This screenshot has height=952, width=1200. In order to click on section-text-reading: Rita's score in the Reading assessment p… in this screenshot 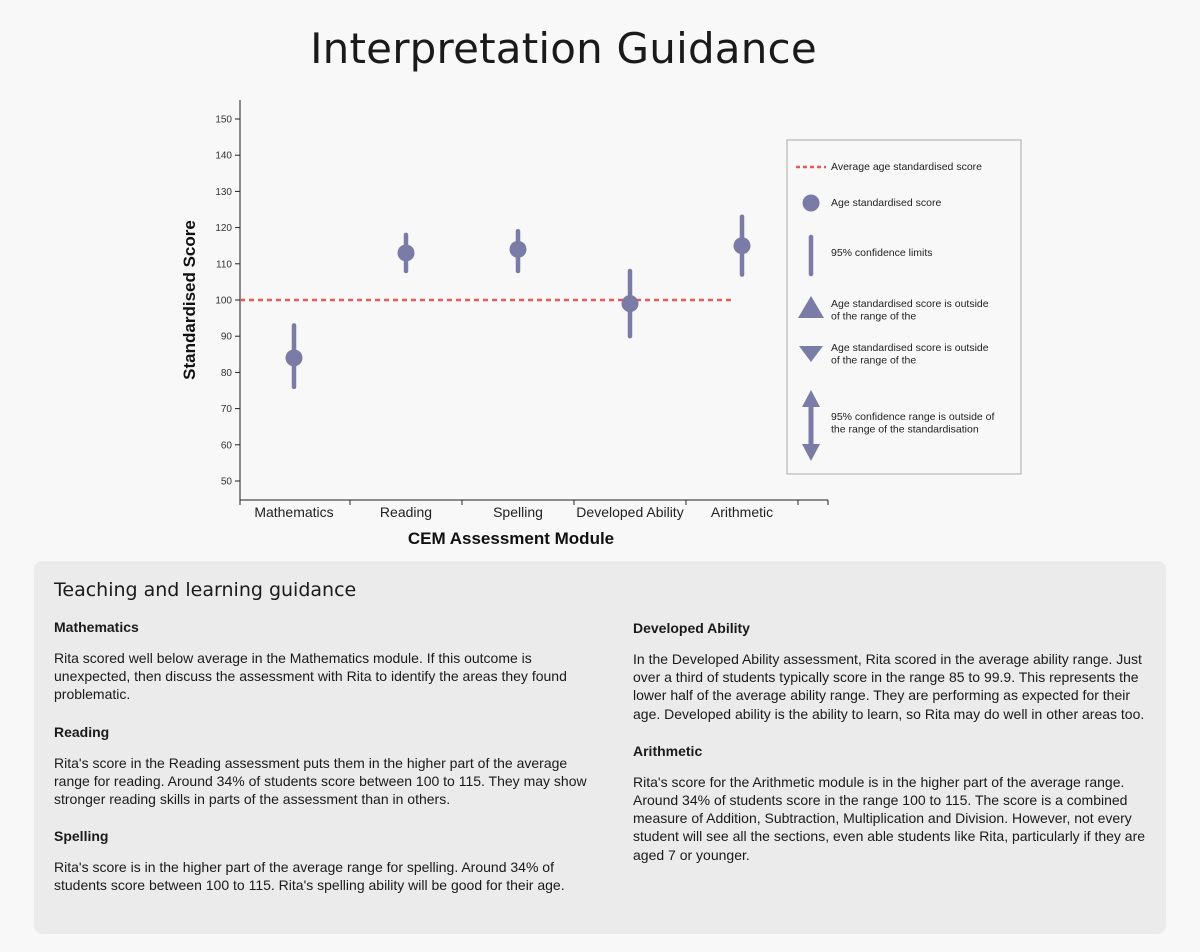, I will do `click(320, 781)`.